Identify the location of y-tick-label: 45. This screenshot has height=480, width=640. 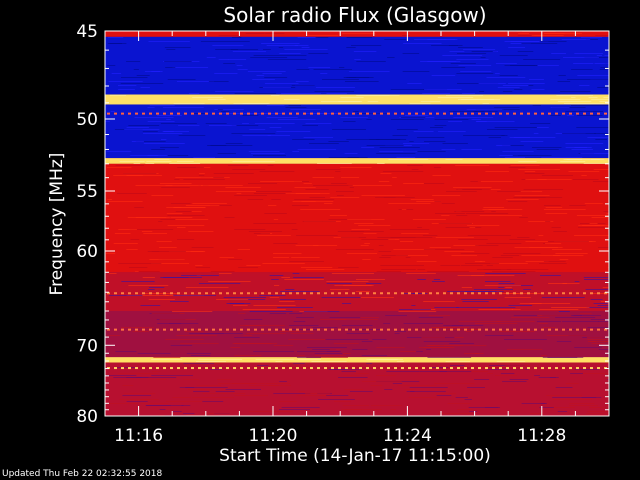
(87, 32).